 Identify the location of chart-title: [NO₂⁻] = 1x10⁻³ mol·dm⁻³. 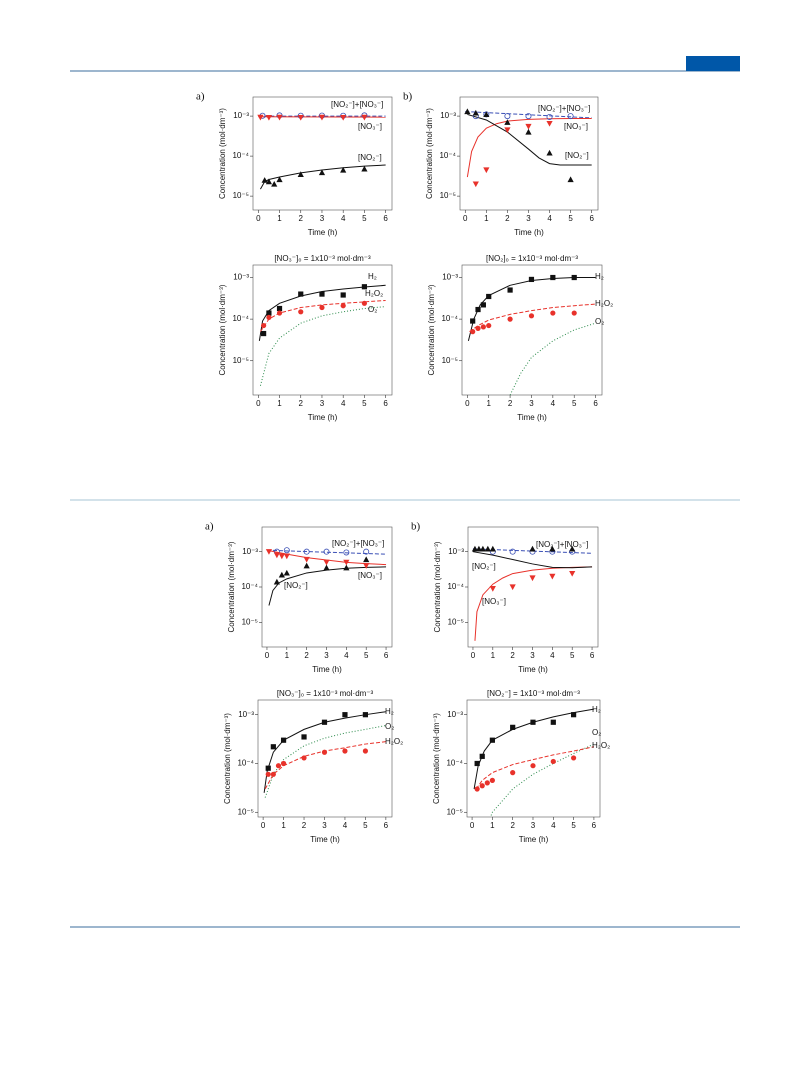
(533, 693).